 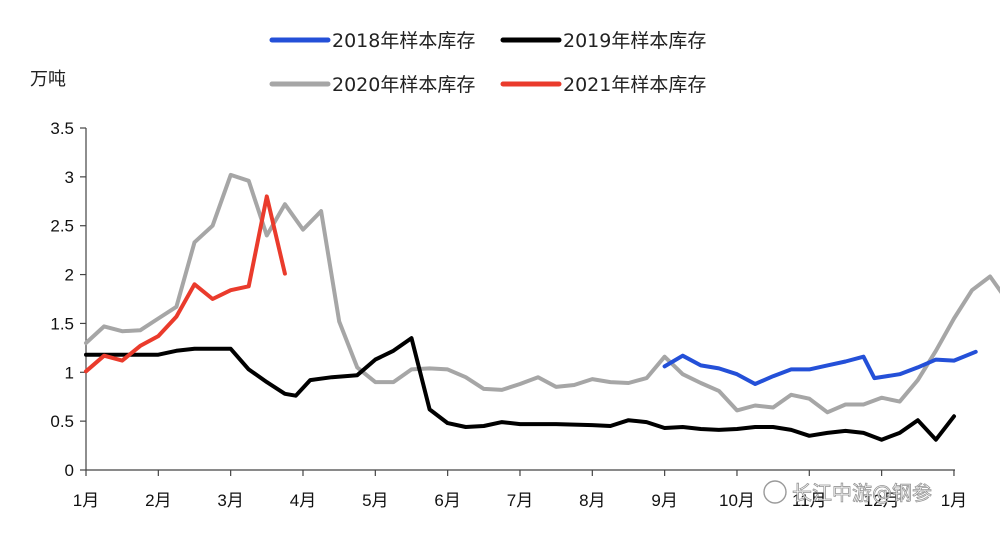 I want to click on x-tick-label: 11月, so click(x=809, y=500).